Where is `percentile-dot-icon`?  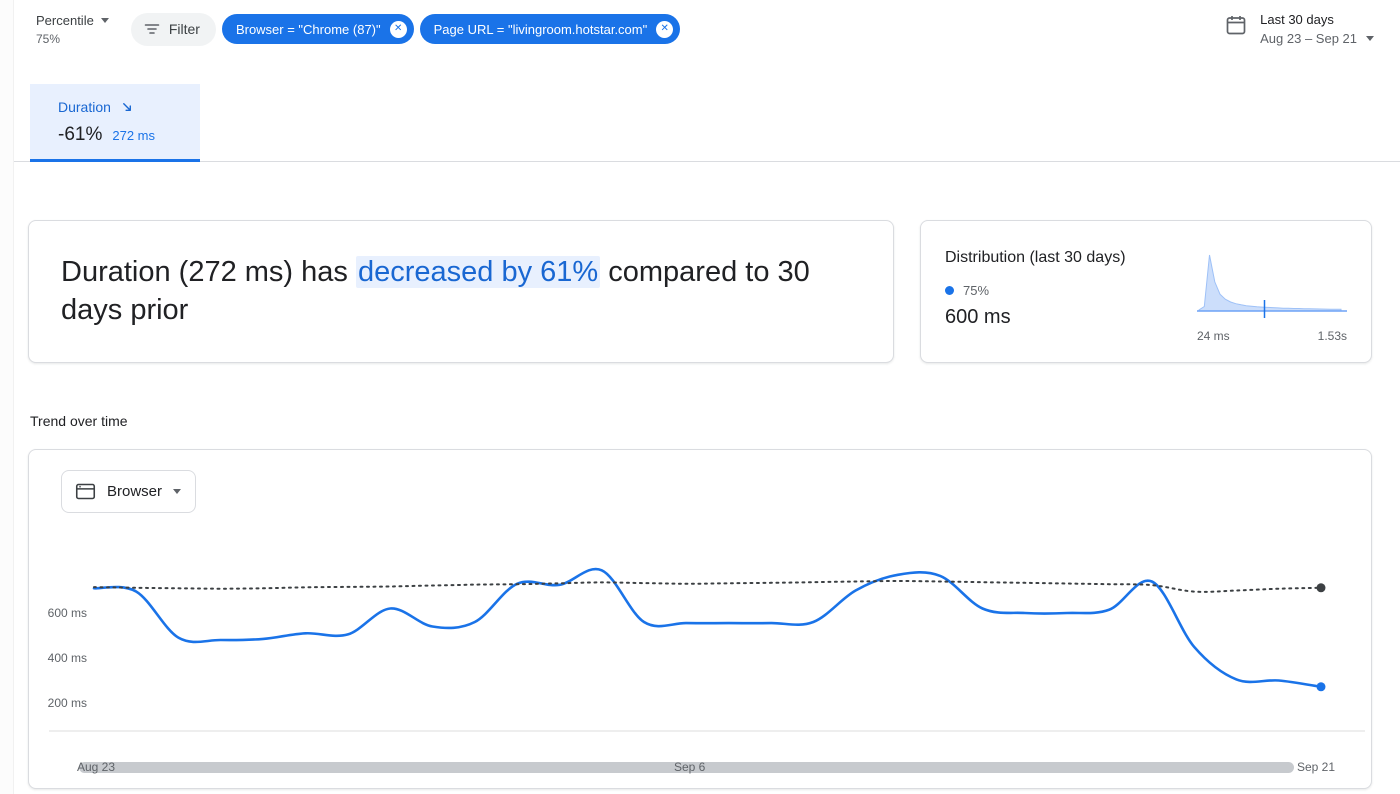 percentile-dot-icon is located at coordinates (949, 290).